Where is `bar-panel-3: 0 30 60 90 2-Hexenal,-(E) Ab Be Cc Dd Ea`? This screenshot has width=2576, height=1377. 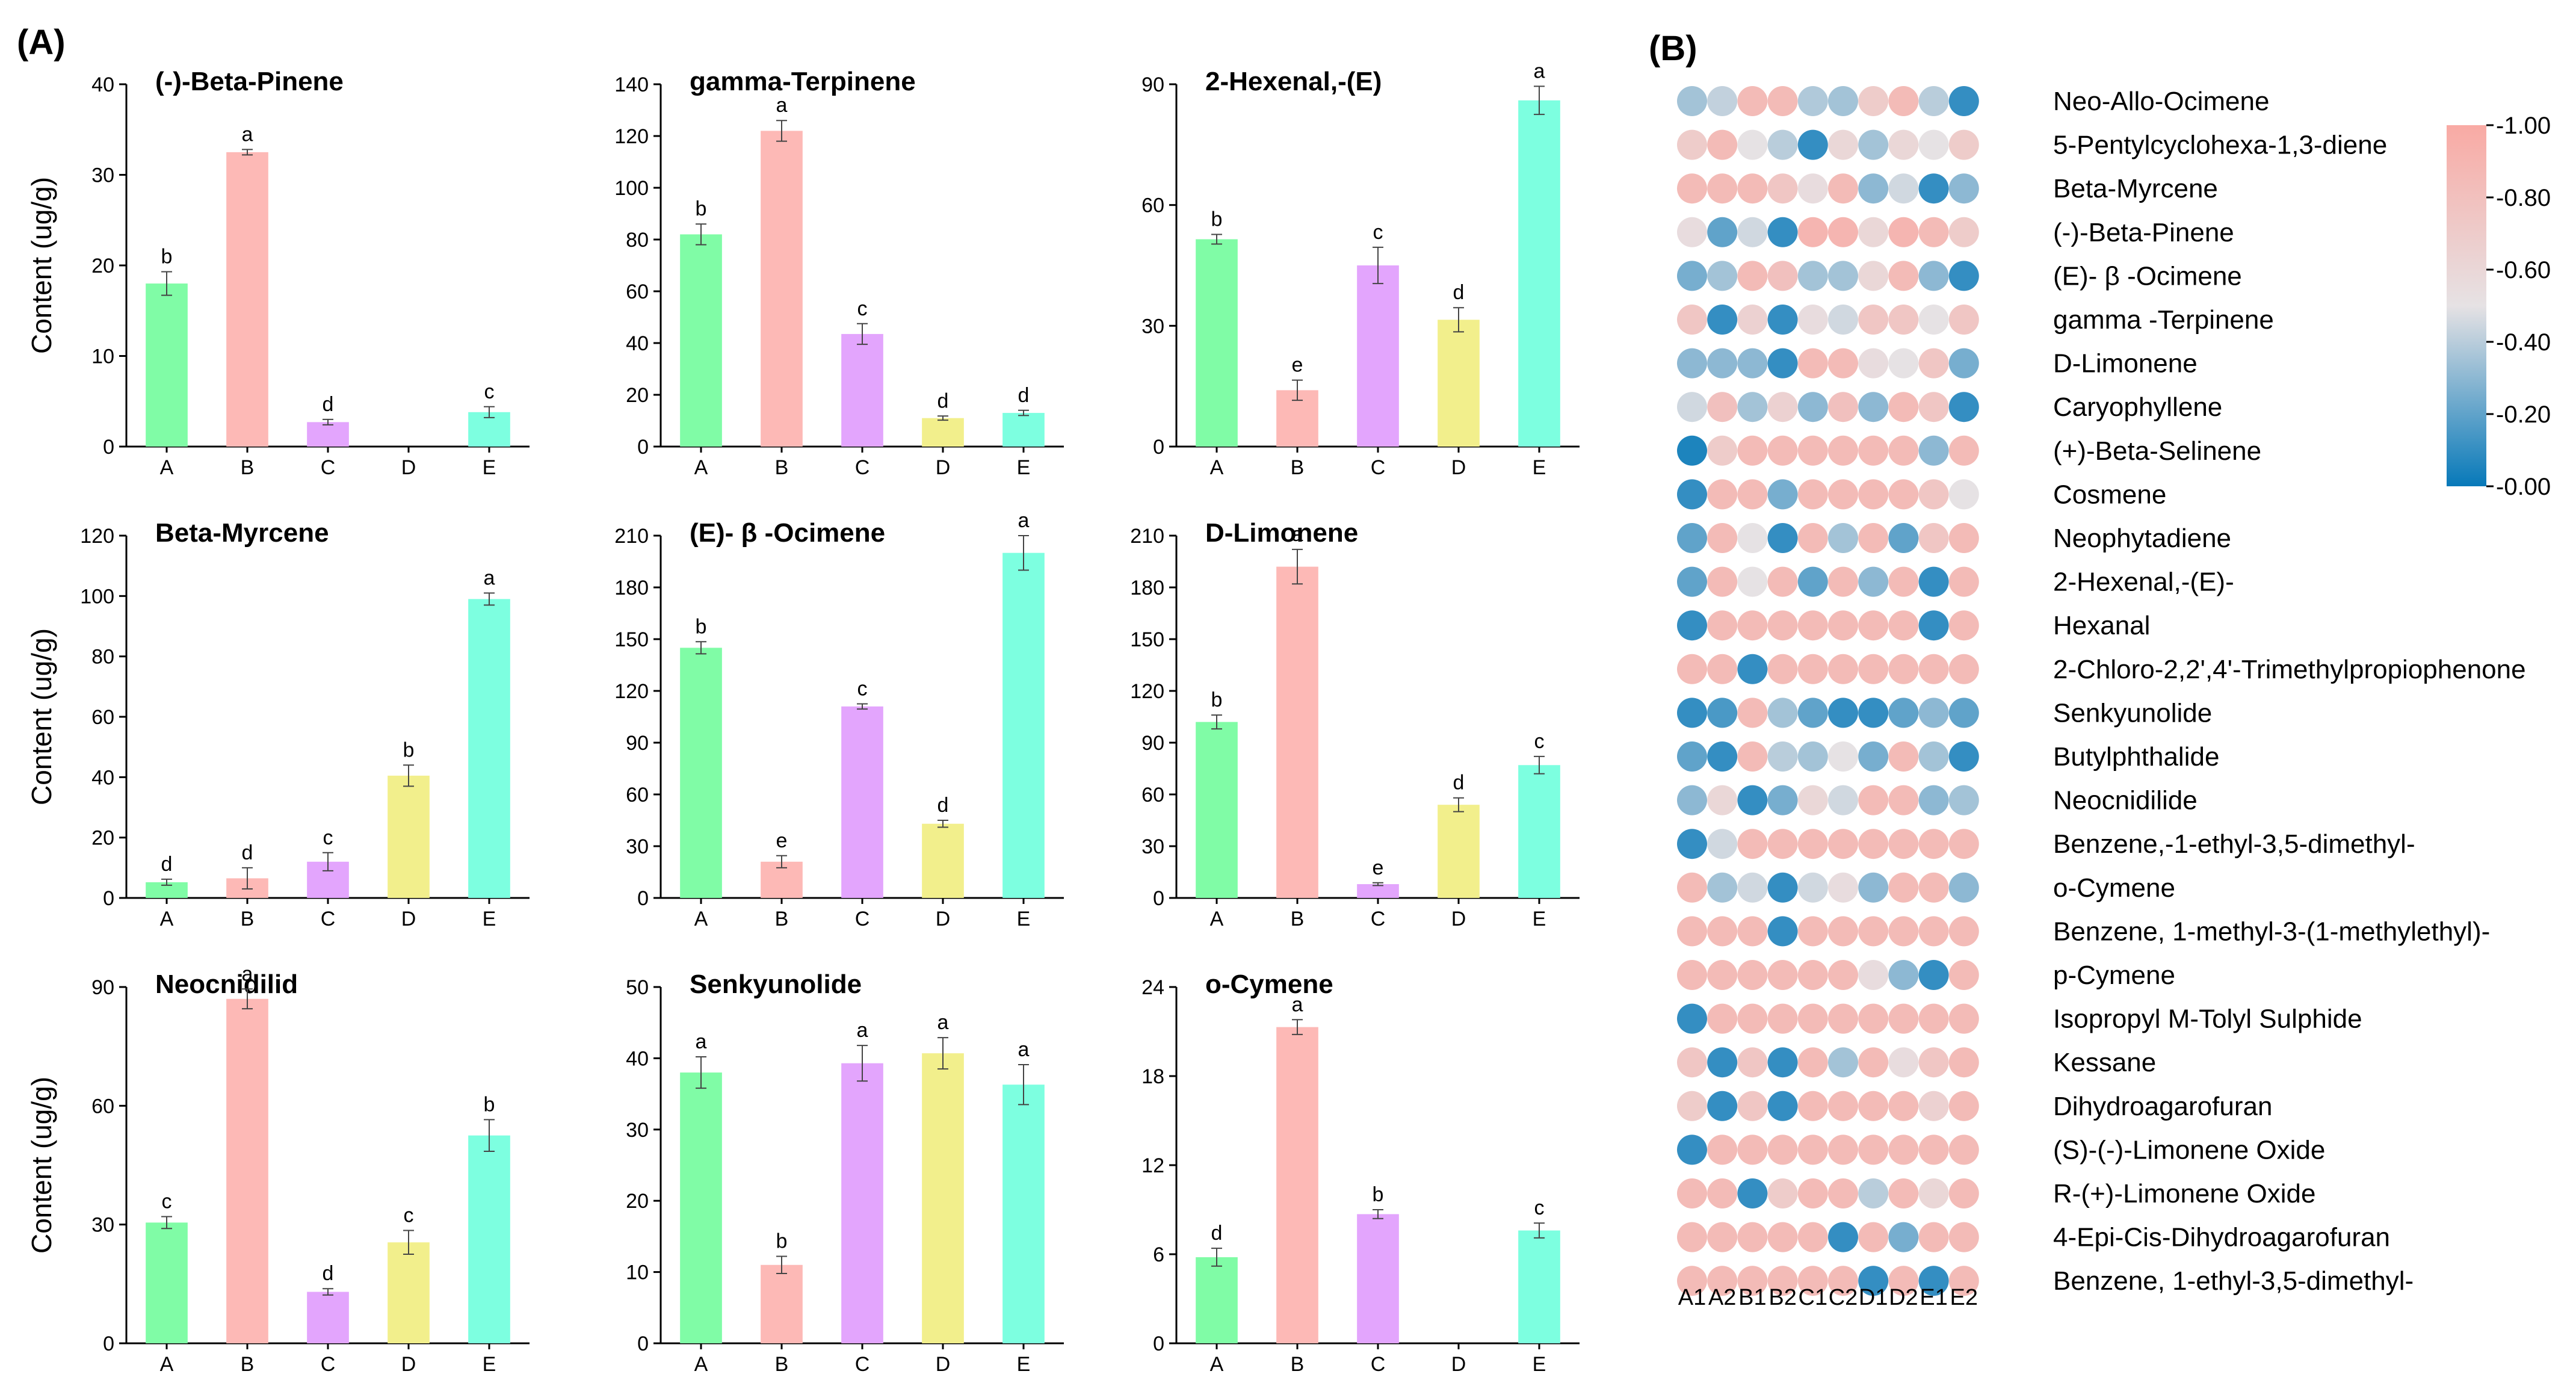
bar-panel-3: 0 30 60 90 2-Hexenal,-(E) Ab Be Cc Dd Ea is located at coordinates (1360, 269).